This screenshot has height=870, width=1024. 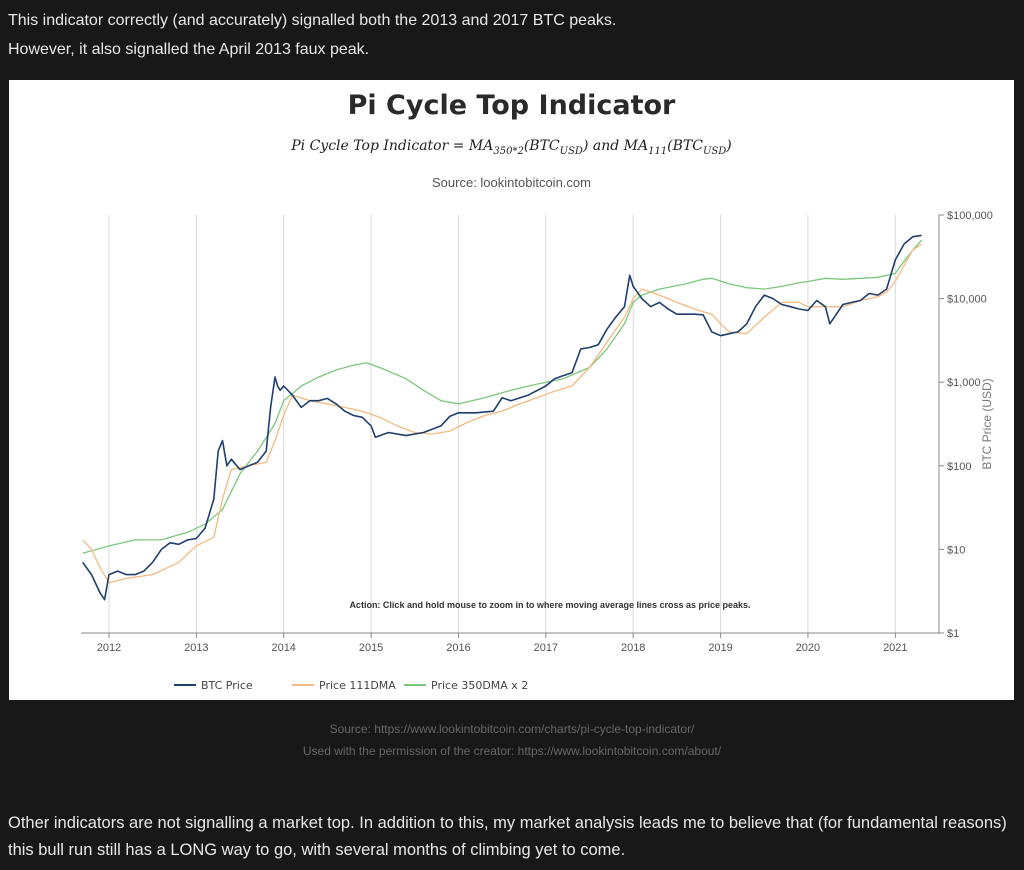 What do you see at coordinates (970, 216) in the screenshot?
I see `y-tick-label: $100,000` at bounding box center [970, 216].